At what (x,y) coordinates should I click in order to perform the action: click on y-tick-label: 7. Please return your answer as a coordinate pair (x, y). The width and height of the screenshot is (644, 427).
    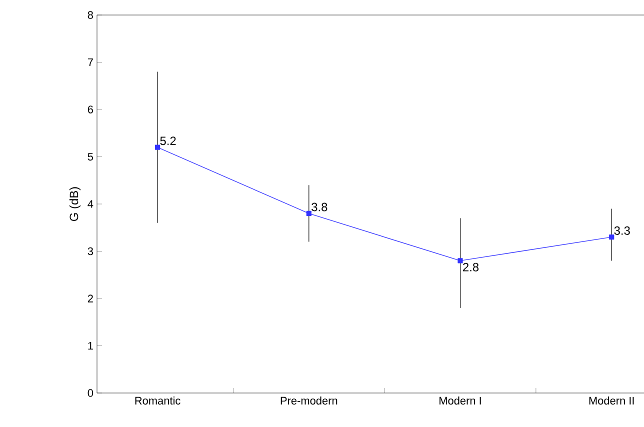
    Looking at the image, I should click on (90, 62).